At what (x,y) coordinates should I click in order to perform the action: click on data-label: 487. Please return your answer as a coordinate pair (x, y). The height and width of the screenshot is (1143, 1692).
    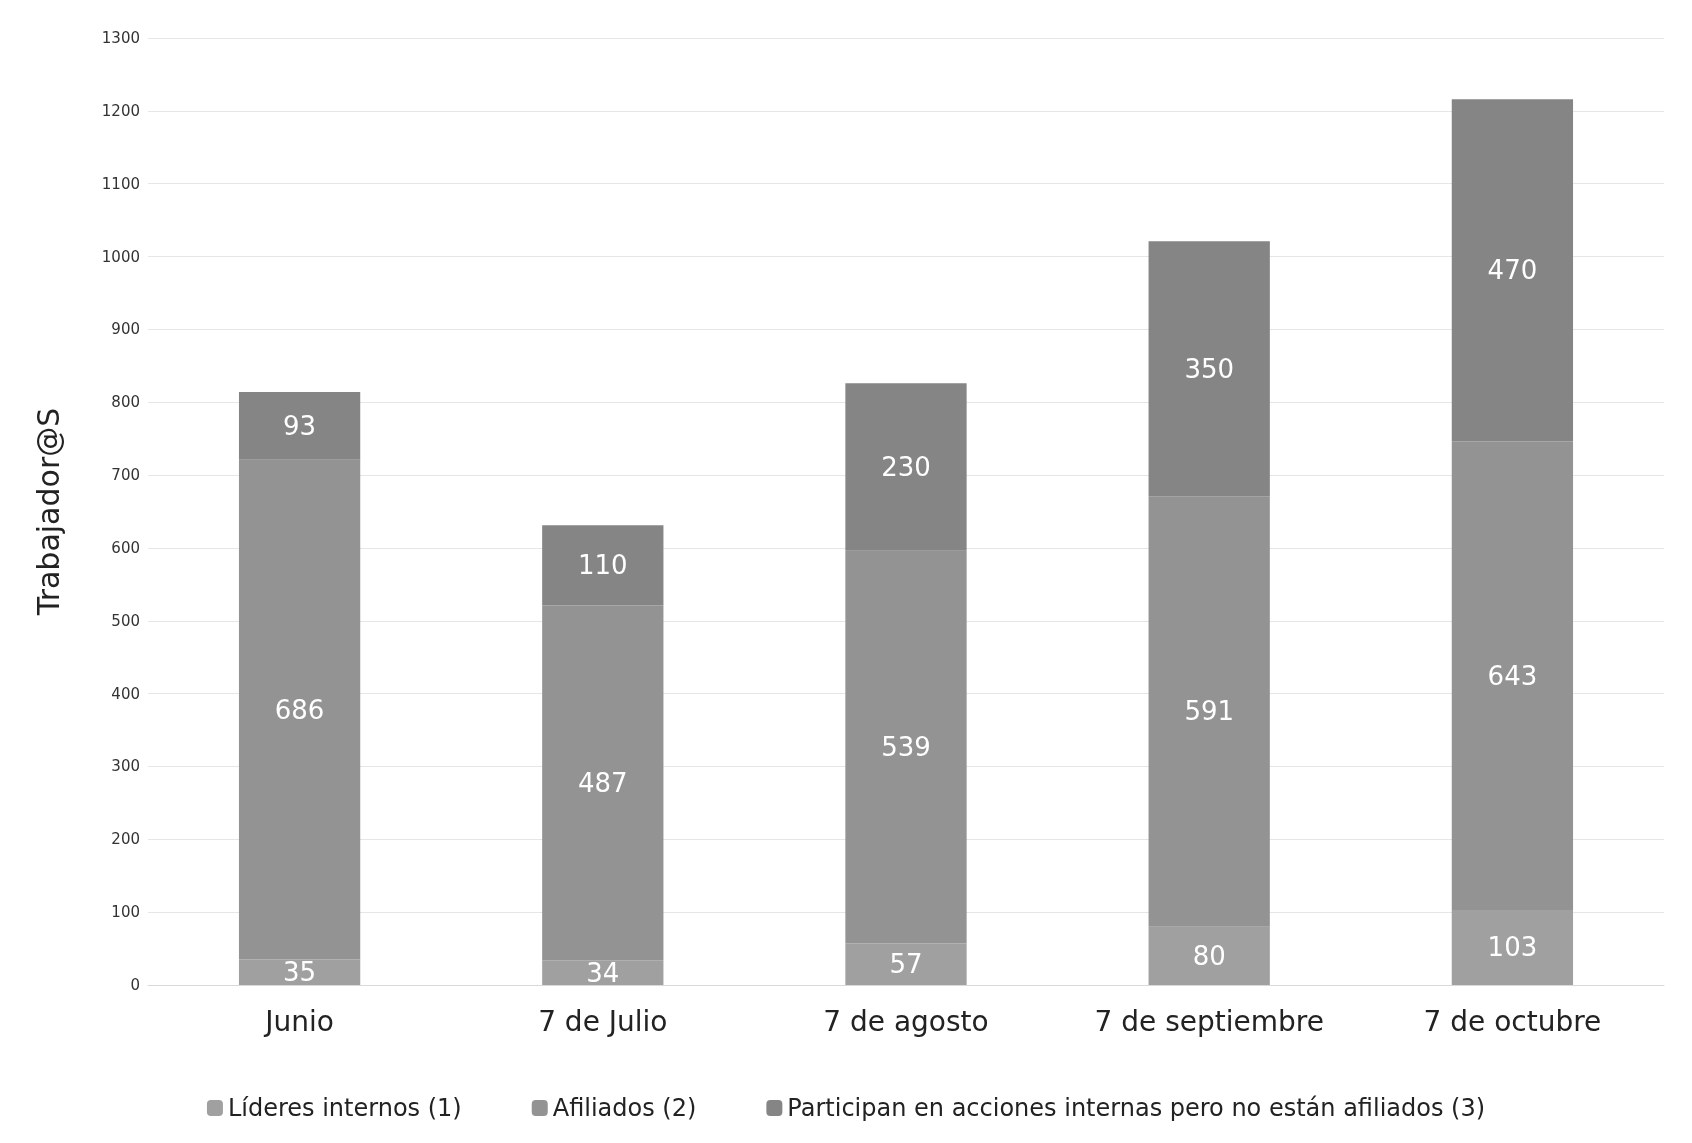
    Looking at the image, I should click on (602, 782).